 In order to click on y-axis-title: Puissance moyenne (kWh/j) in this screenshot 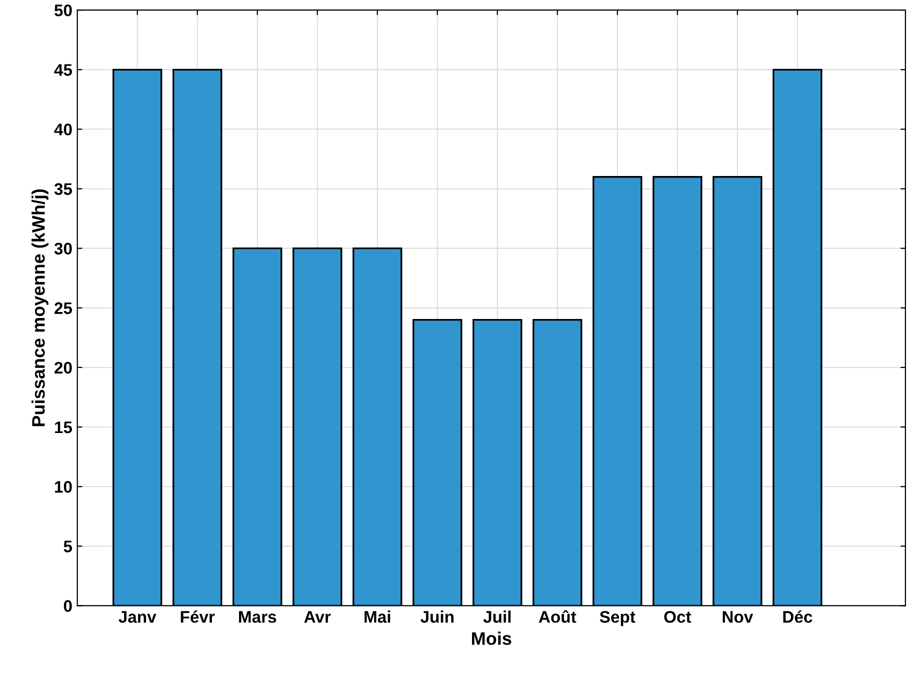, I will do `click(40, 307)`.